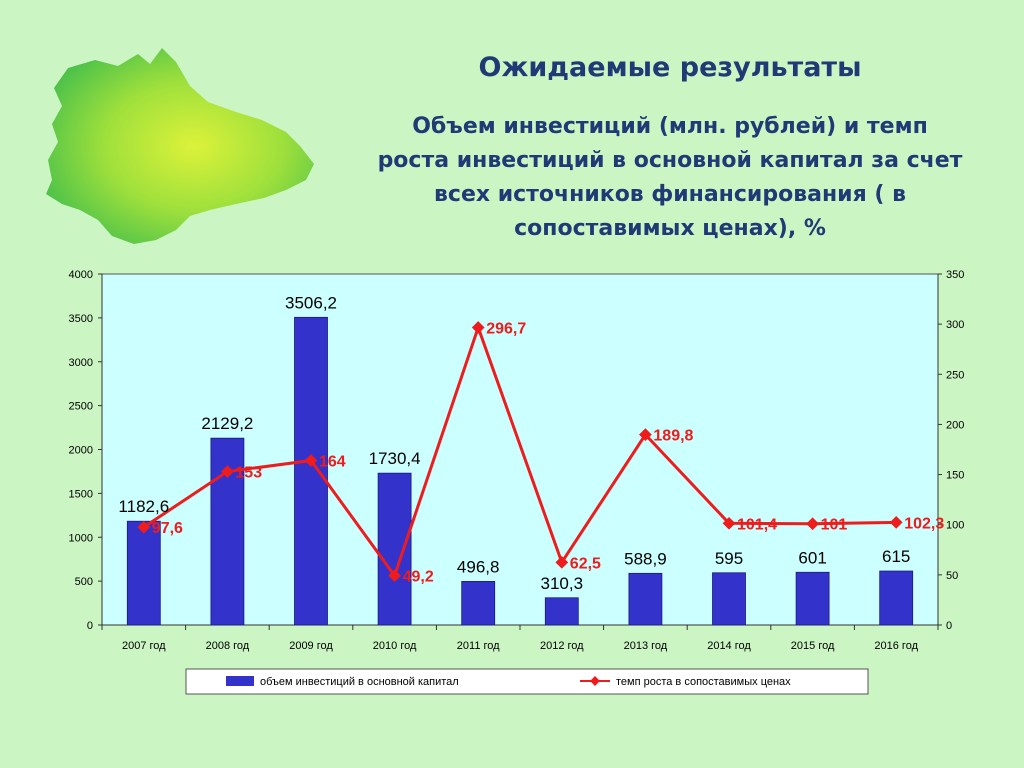  What do you see at coordinates (729, 646) in the screenshot?
I see `x-axis-tick-label: 2014 год` at bounding box center [729, 646].